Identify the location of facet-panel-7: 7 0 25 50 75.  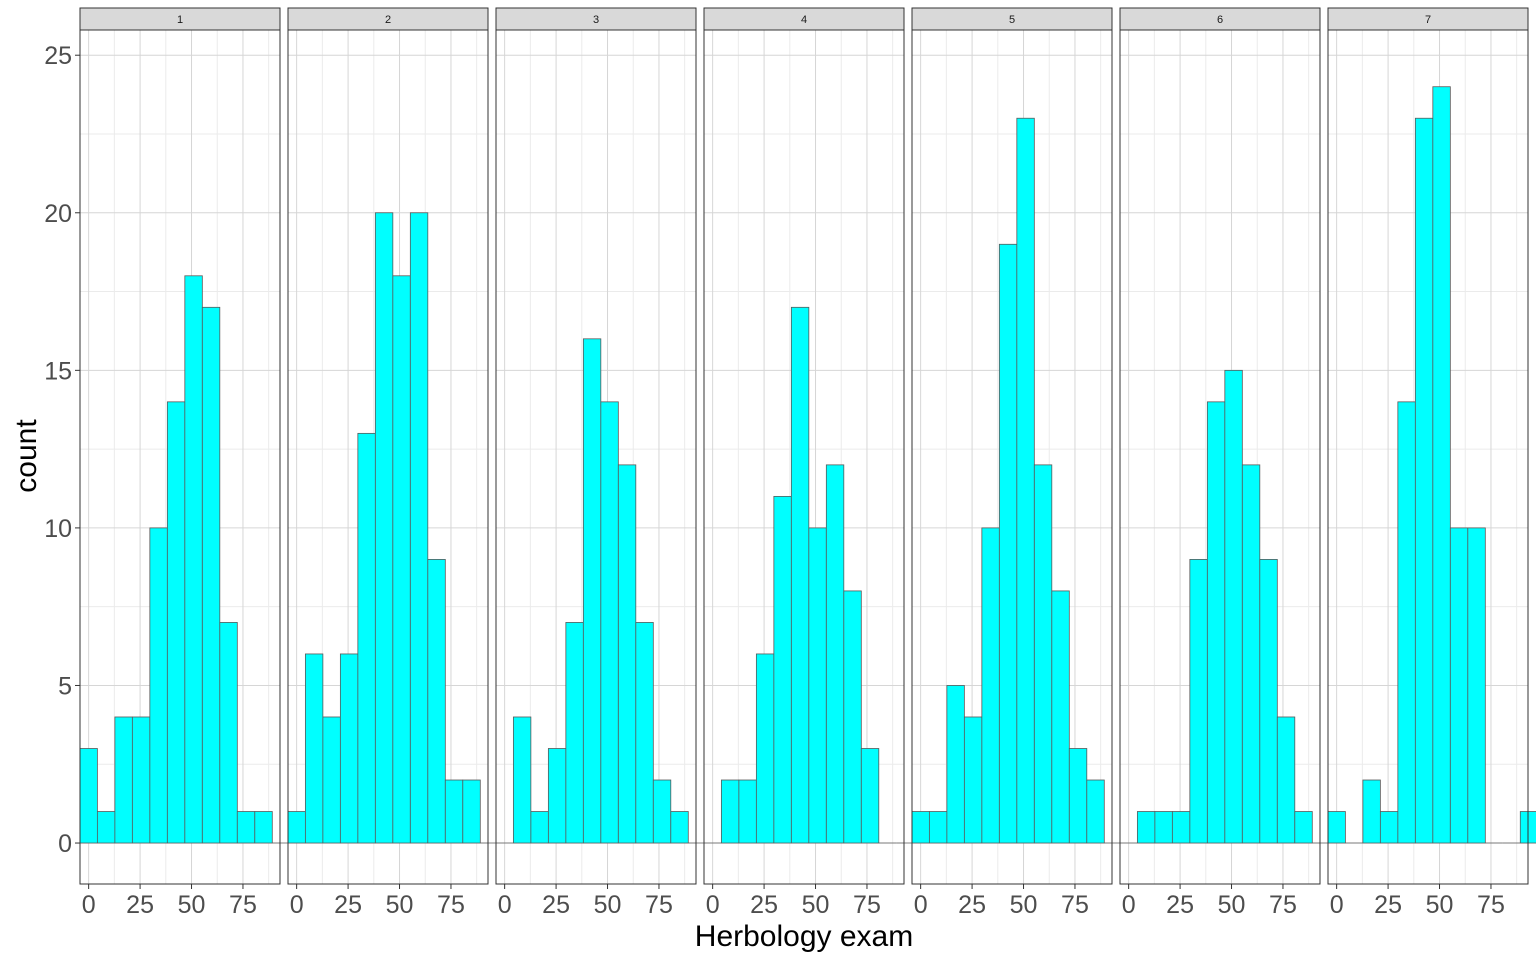
(1431, 463).